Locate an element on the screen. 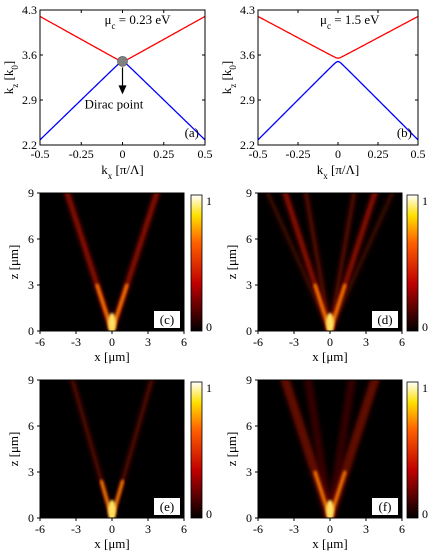  upper-band-line is located at coordinates (338, 37).